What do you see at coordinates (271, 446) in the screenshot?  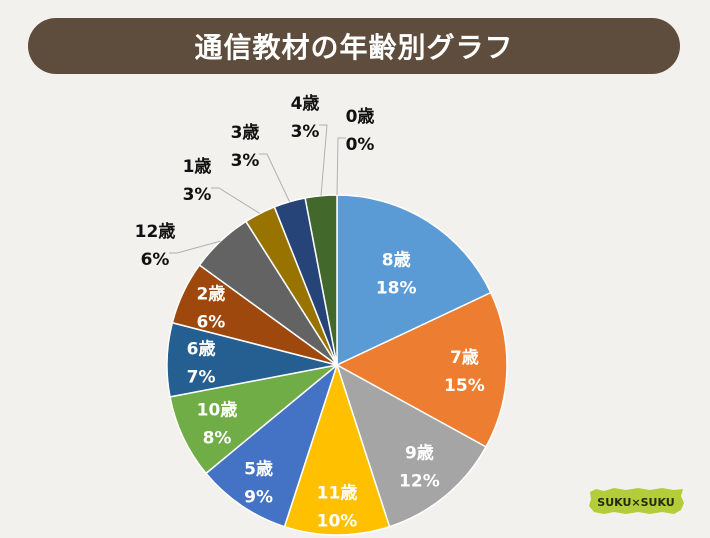 I see `pie-slice-5-sai` at bounding box center [271, 446].